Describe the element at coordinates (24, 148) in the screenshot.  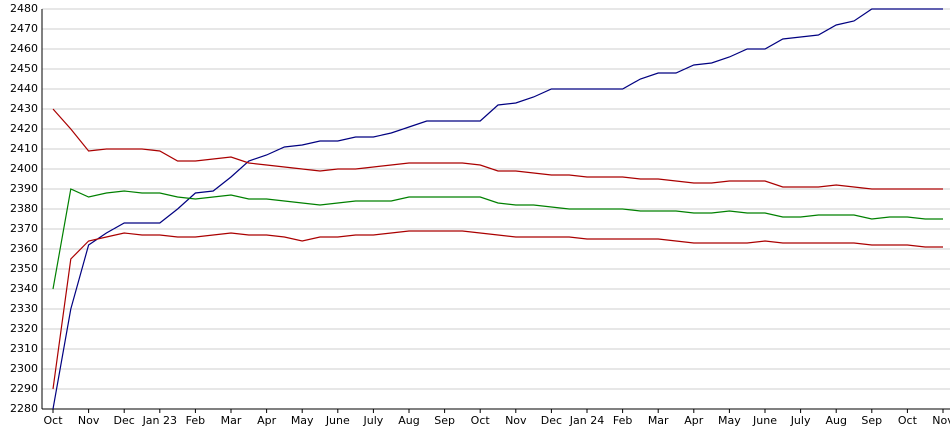
I see `y-tick-label: 2410` at that location.